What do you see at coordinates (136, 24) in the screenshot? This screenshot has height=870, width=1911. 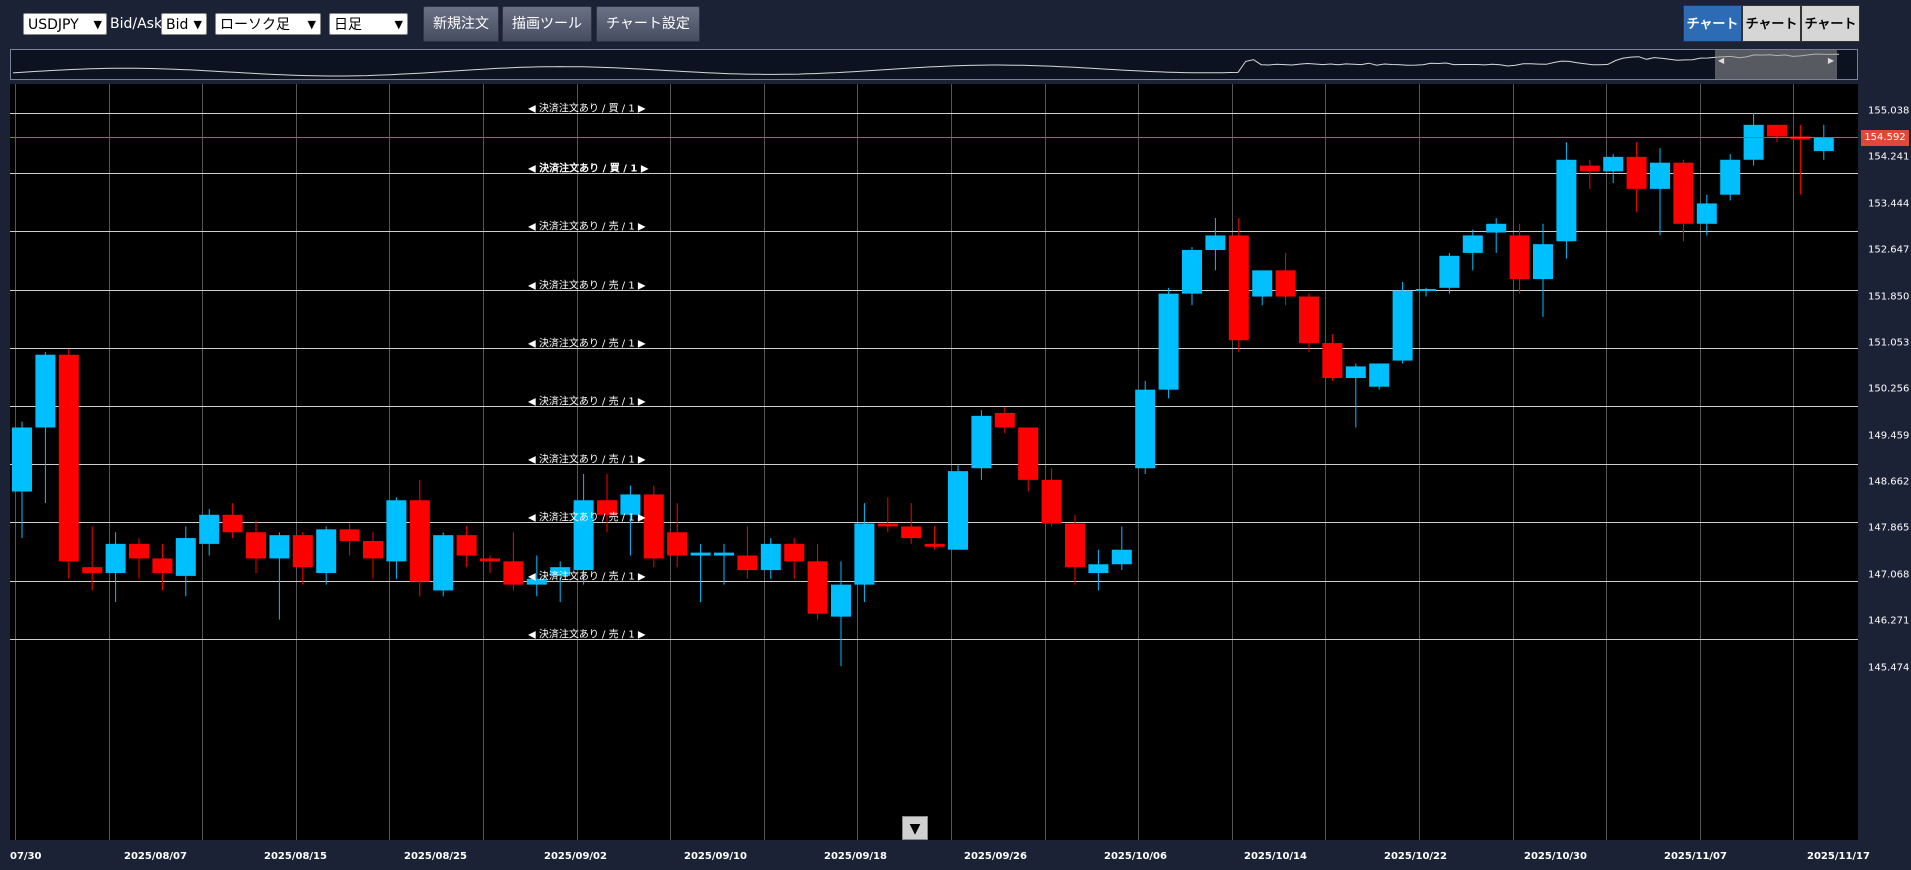 I see `bid-ask-label: Bid/Ask` at bounding box center [136, 24].